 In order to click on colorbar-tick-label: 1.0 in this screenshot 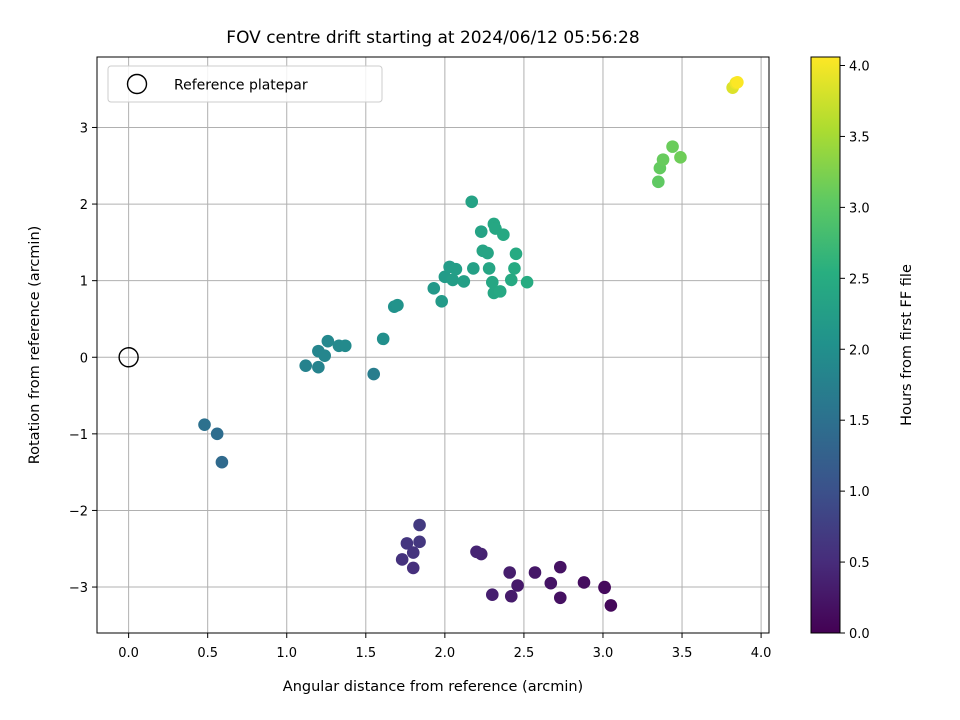, I will do `click(859, 492)`.